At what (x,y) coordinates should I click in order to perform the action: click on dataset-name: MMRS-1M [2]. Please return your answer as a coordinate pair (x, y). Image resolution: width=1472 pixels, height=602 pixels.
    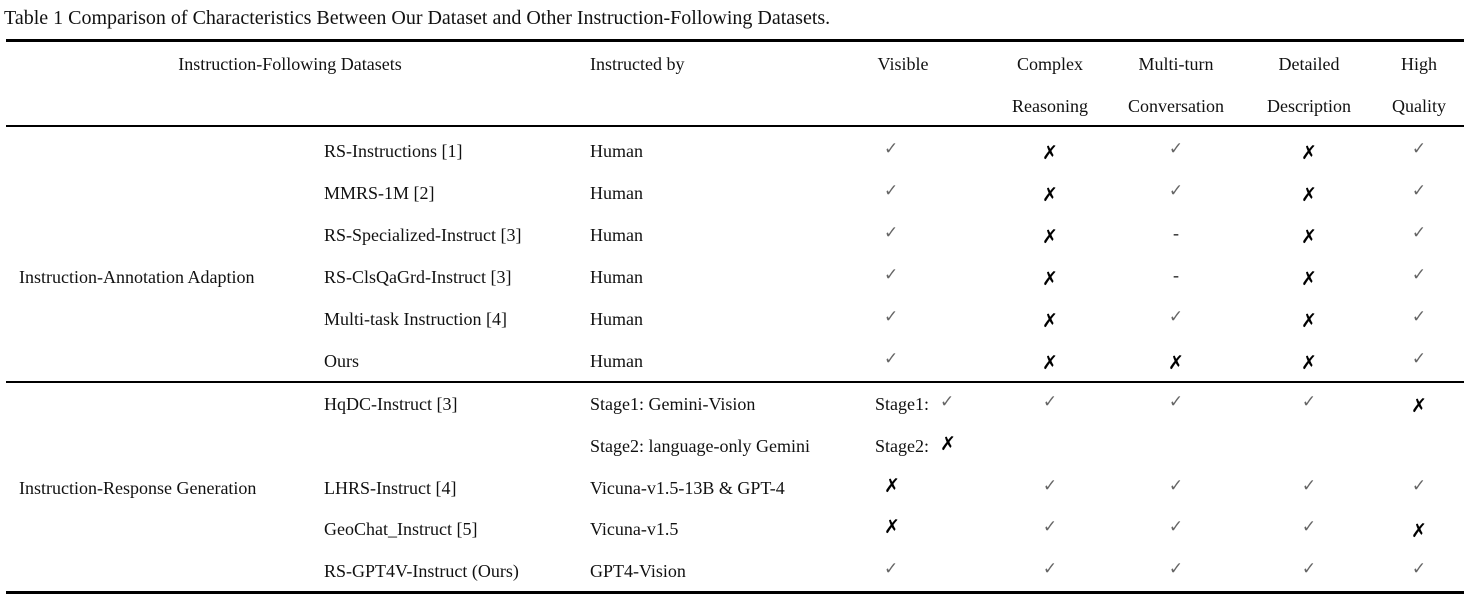
    Looking at the image, I should click on (379, 193).